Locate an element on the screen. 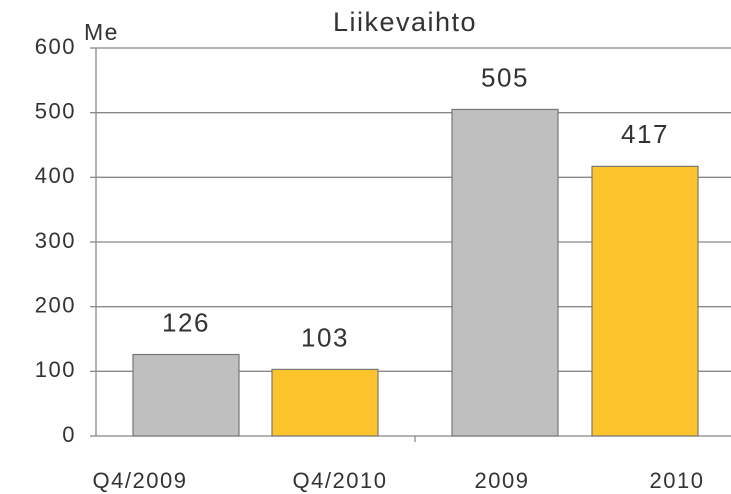  y-tick-label: 600 is located at coordinates (55, 46).